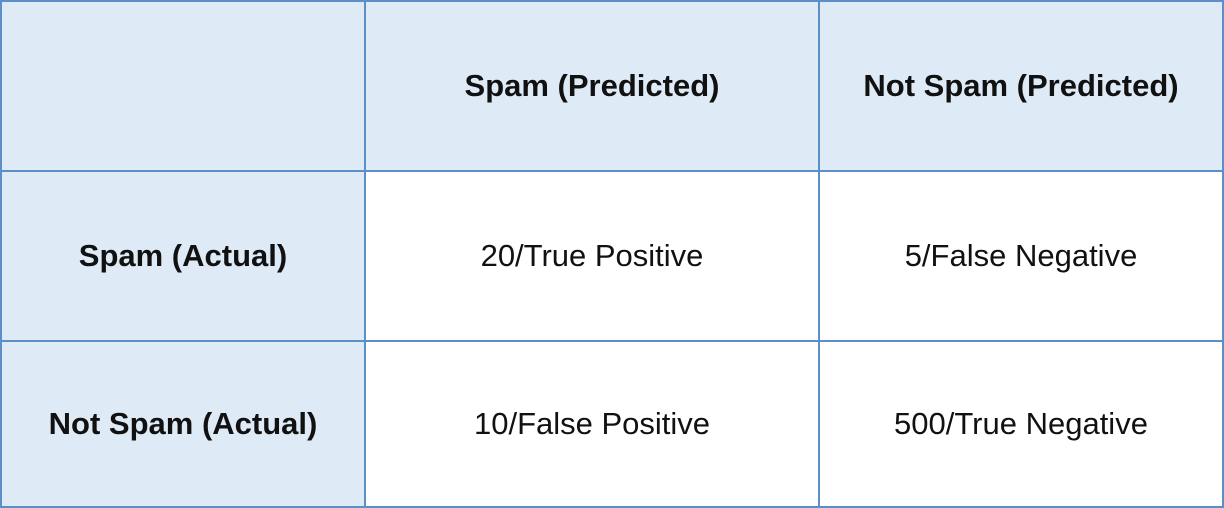  I want to click on corner-cell, so click(183, 86).